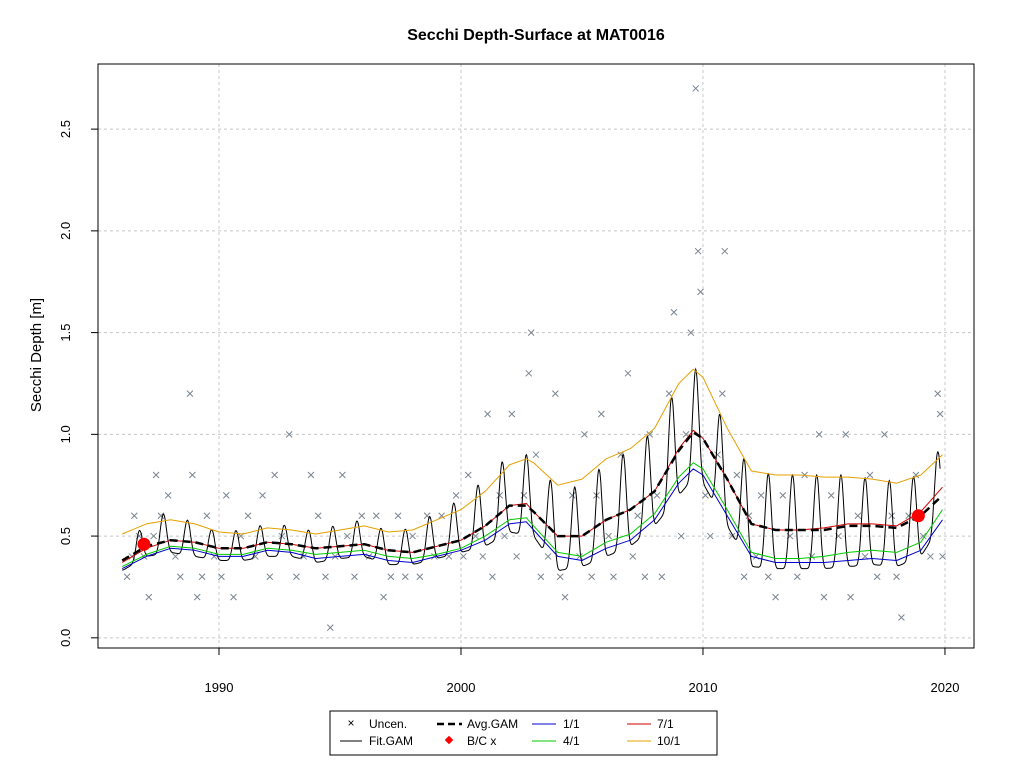 This screenshot has width=1024, height=768. What do you see at coordinates (532, 519) in the screenshot?
I see `doy-1-1-line` at bounding box center [532, 519].